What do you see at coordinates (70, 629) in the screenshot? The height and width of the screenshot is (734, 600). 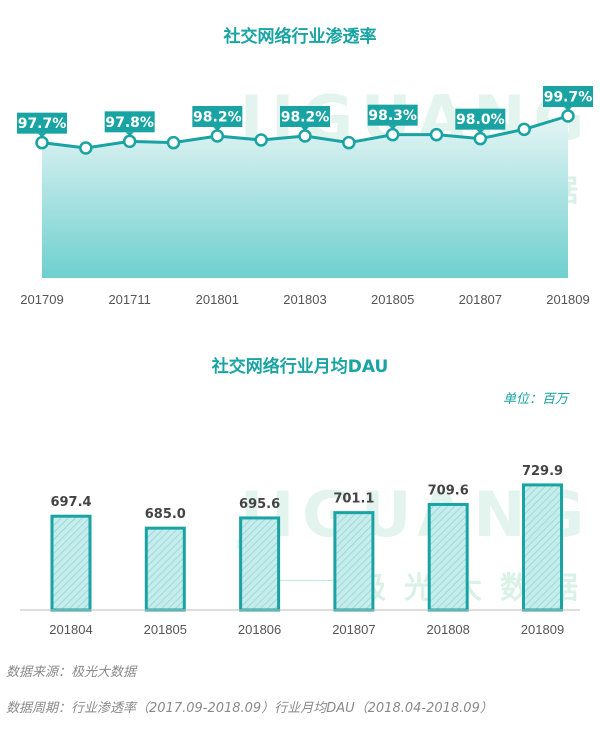 I see `x-tick-label: 201804` at bounding box center [70, 629].